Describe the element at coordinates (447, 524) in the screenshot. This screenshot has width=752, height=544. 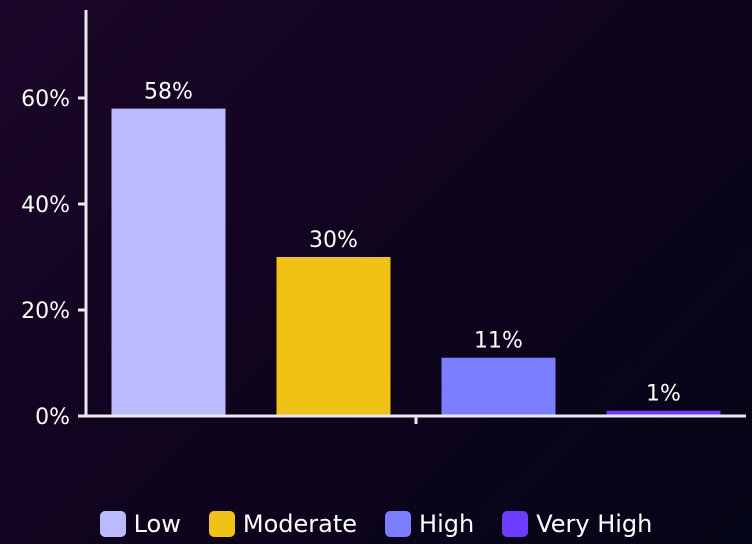
I see `legend-label-high: High` at that location.